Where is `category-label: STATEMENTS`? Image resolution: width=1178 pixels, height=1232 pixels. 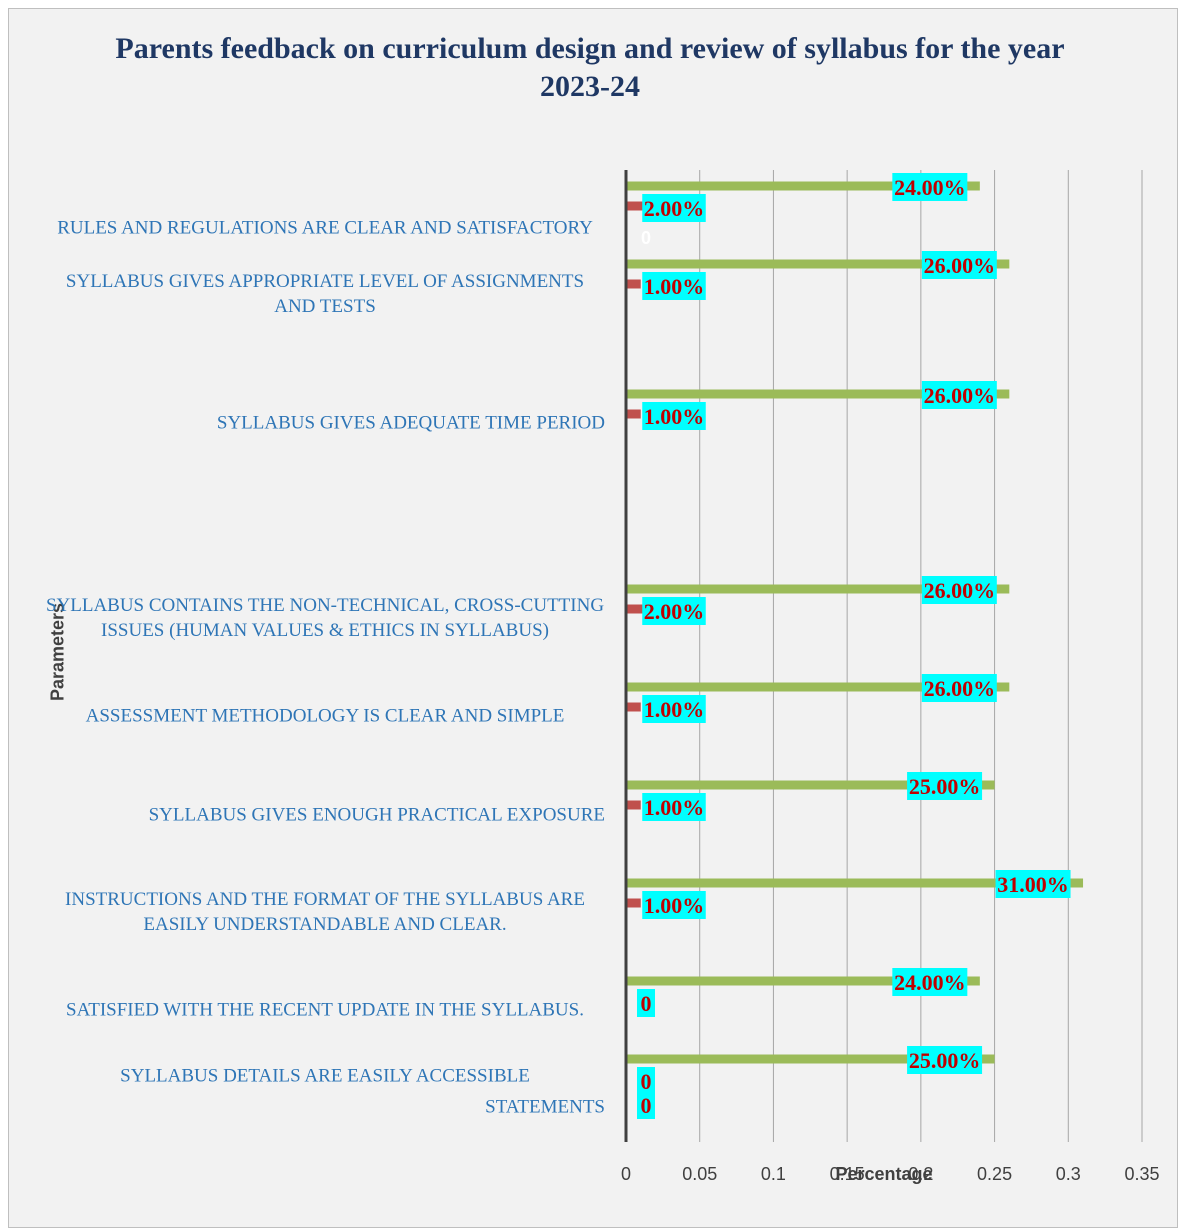 category-label: STATEMENTS is located at coordinates (545, 1107).